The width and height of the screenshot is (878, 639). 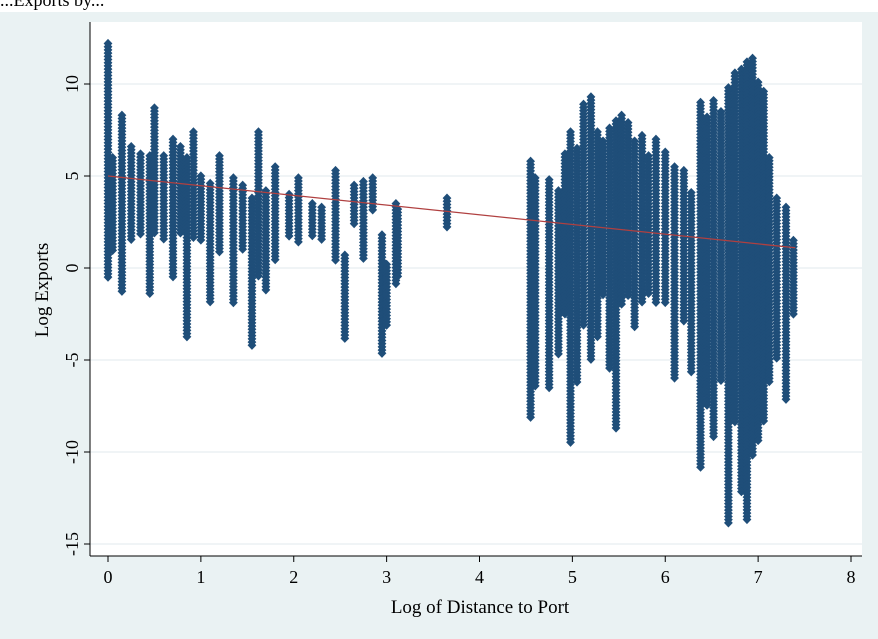 I want to click on x-tick-label: 5, so click(x=572, y=577).